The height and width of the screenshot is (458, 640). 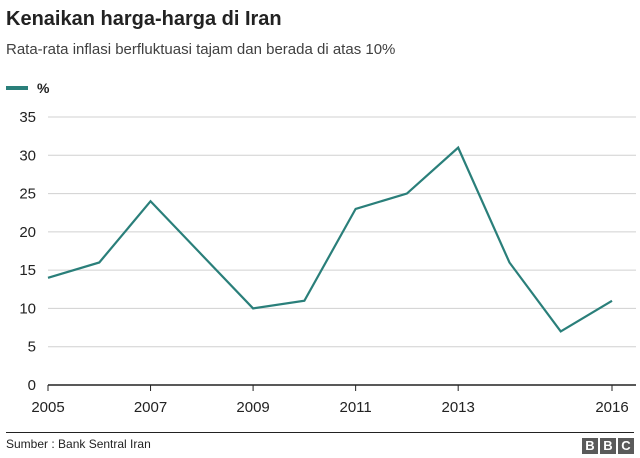 What do you see at coordinates (27, 308) in the screenshot?
I see `y-tick-label: 10` at bounding box center [27, 308].